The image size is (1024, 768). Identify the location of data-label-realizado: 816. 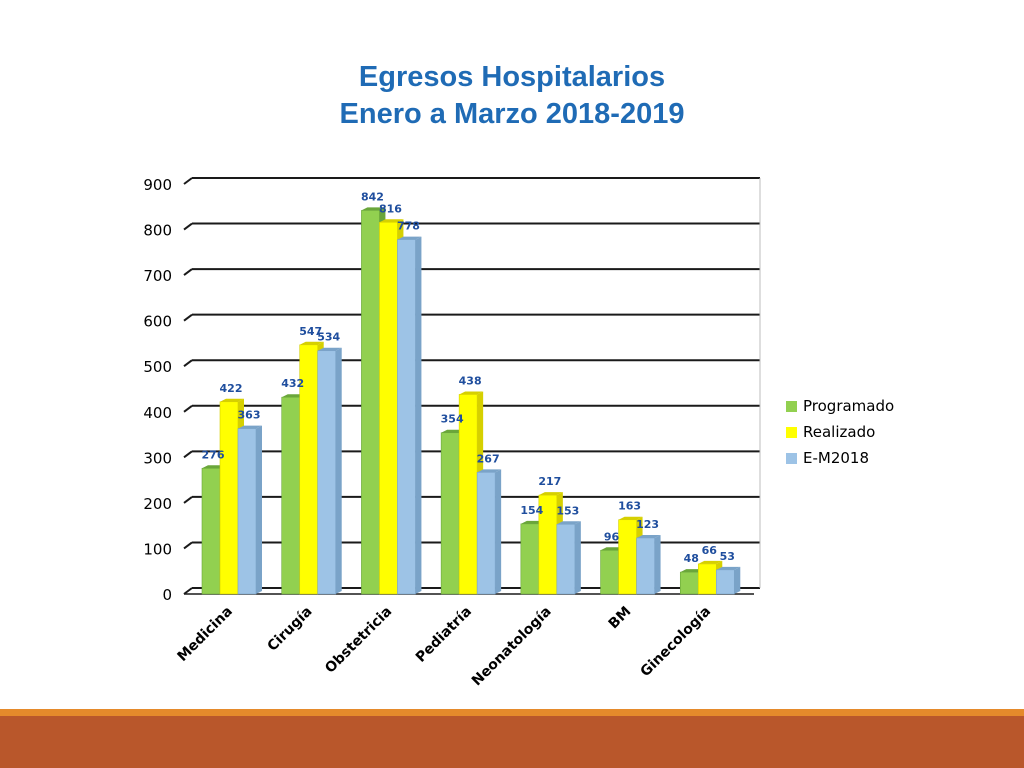
(390, 208).